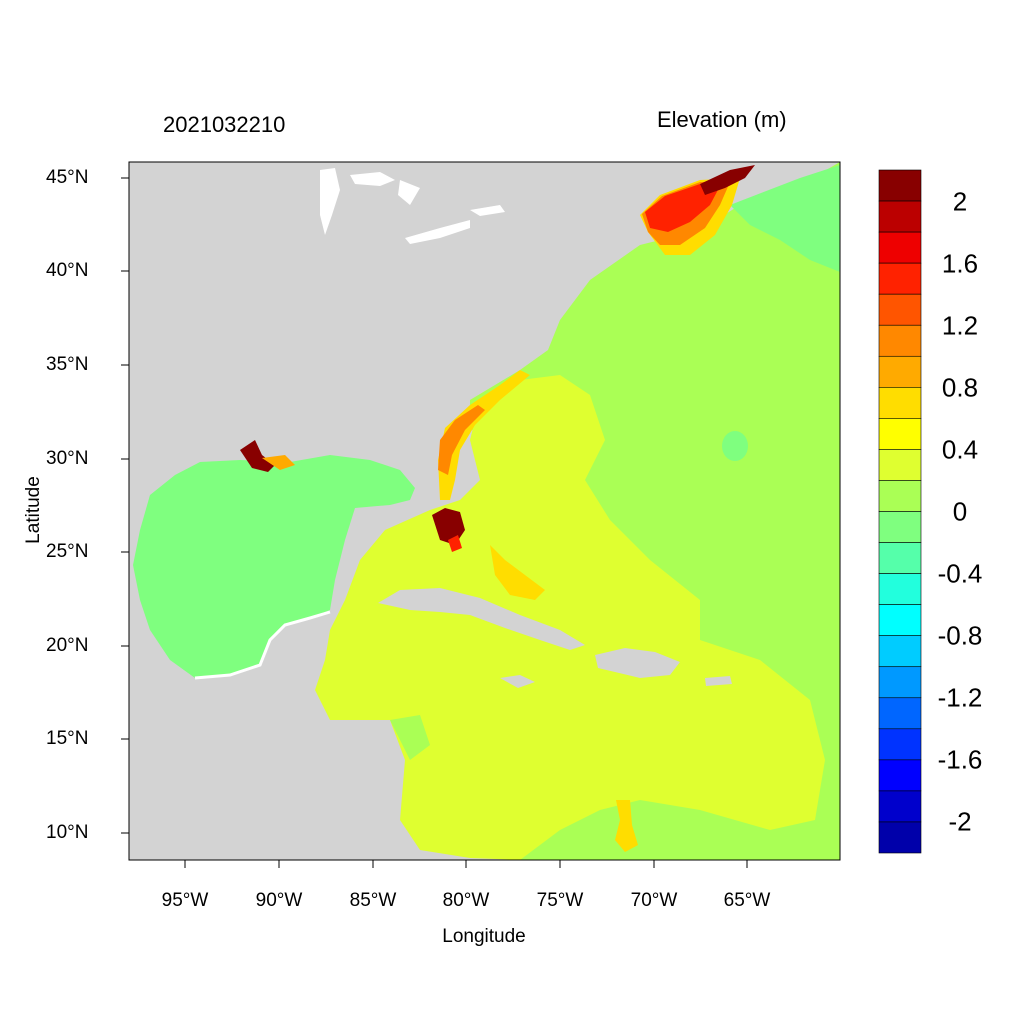 Image resolution: width=1024 pixels, height=1024 pixels. What do you see at coordinates (637, 663) in the screenshot?
I see `hispaniola` at bounding box center [637, 663].